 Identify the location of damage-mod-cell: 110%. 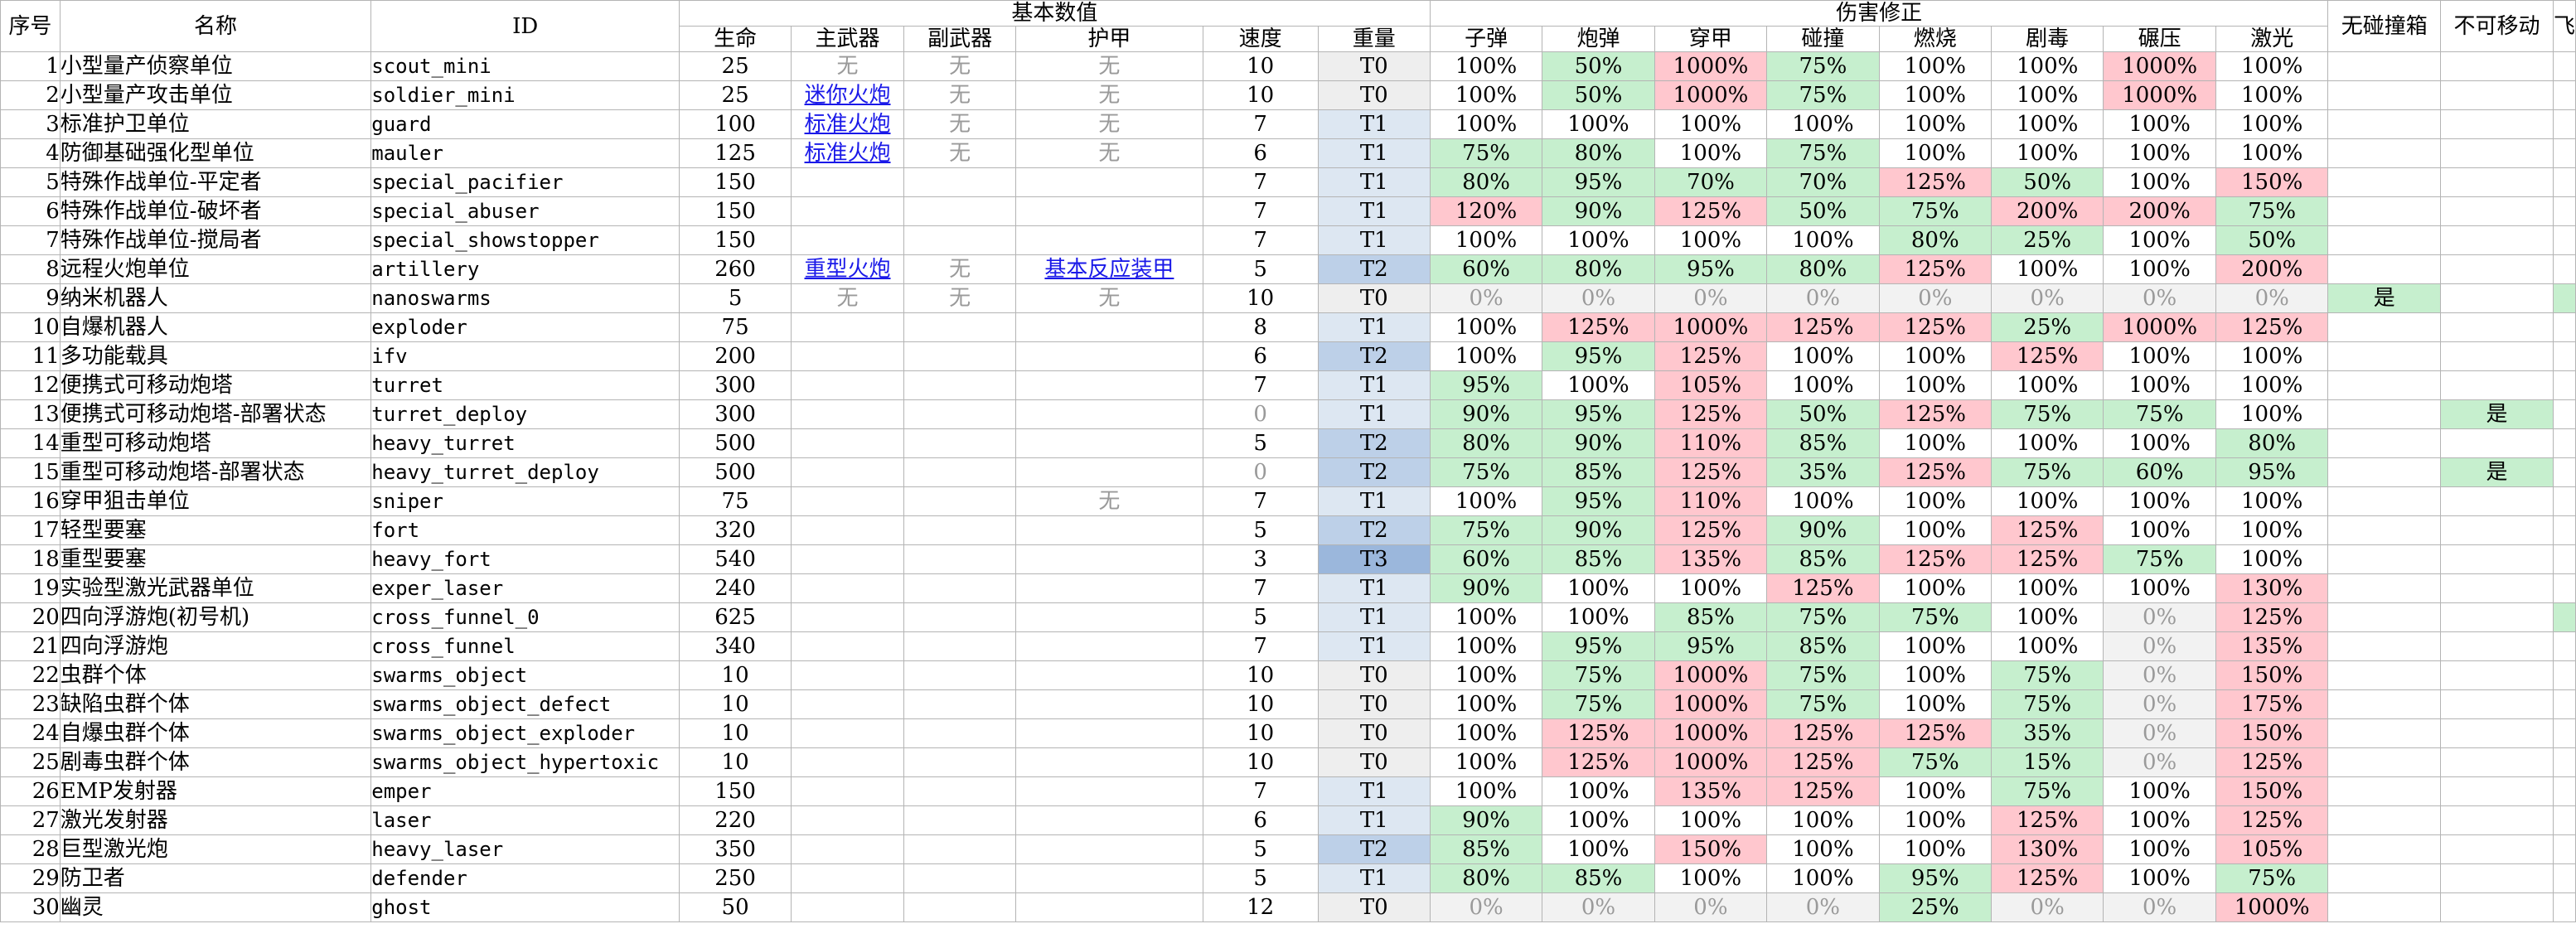
(1711, 501).